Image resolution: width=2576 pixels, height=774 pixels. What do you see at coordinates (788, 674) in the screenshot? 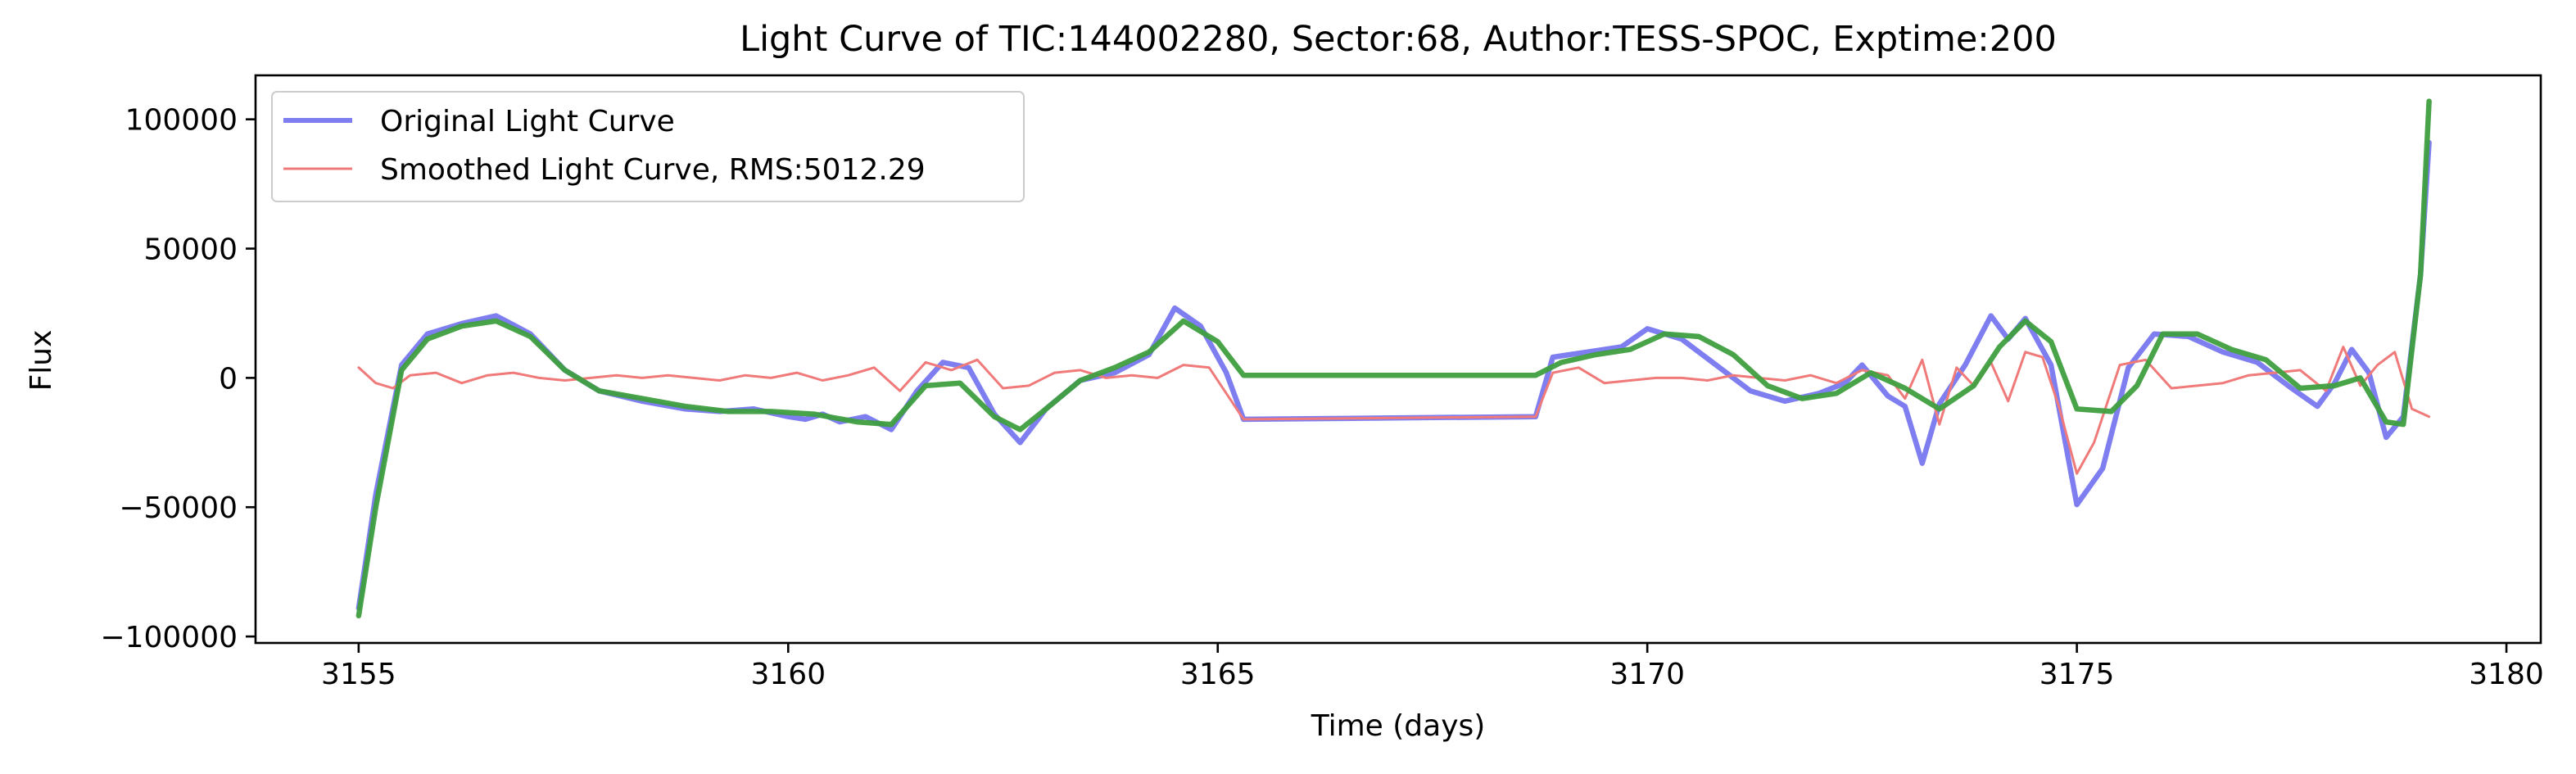
I see `x-tick-label: 3160` at bounding box center [788, 674].